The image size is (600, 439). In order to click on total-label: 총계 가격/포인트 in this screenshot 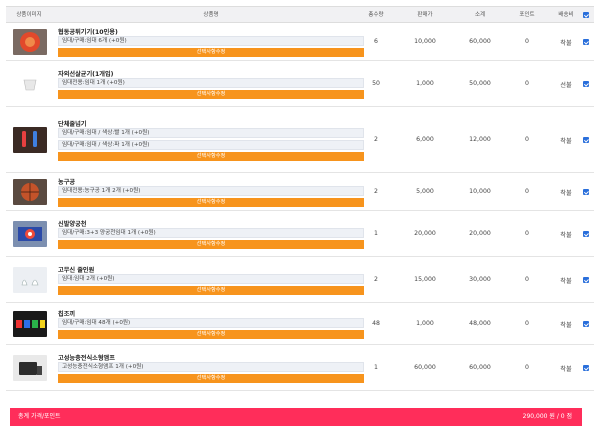, I will do `click(39, 416)`.